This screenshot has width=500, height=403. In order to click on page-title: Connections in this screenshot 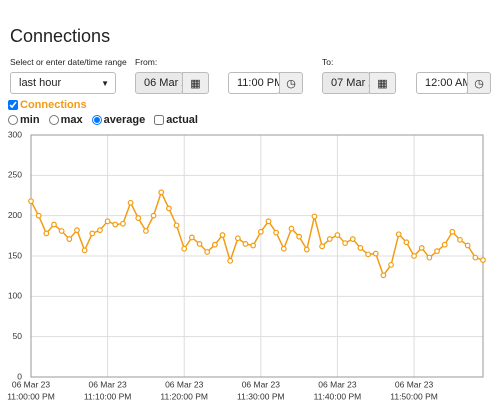, I will do `click(60, 36)`.